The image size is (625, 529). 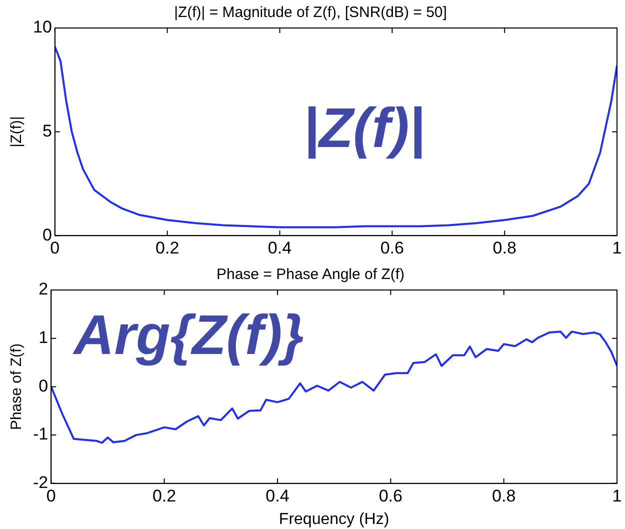 I want to click on y-tick-label: -1, so click(x=40, y=434).